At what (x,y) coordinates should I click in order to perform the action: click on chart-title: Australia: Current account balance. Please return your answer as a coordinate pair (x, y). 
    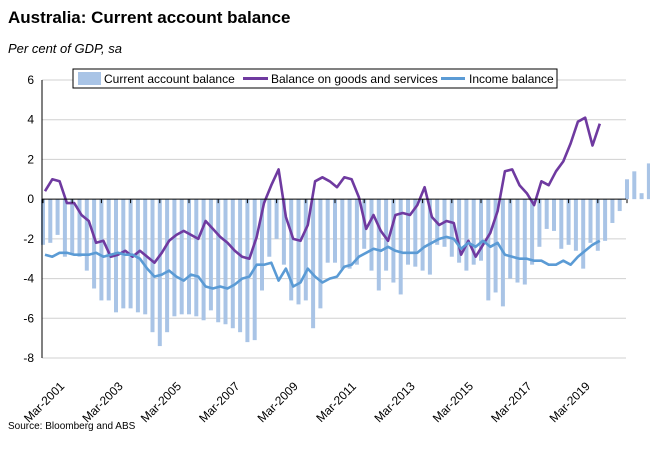
    Looking at the image, I should click on (149, 17).